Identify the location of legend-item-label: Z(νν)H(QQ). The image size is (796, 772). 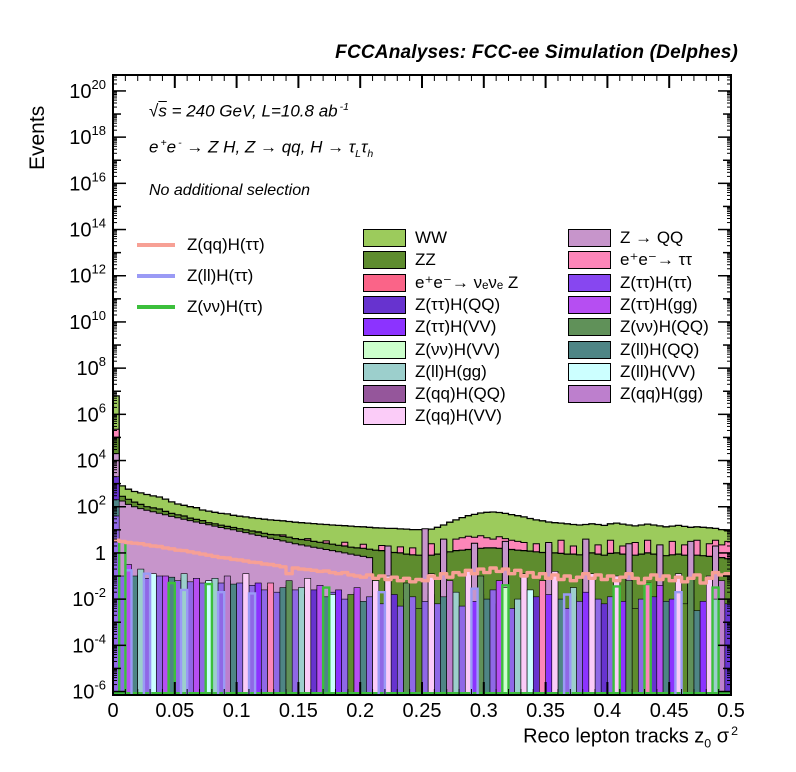
(664, 327).